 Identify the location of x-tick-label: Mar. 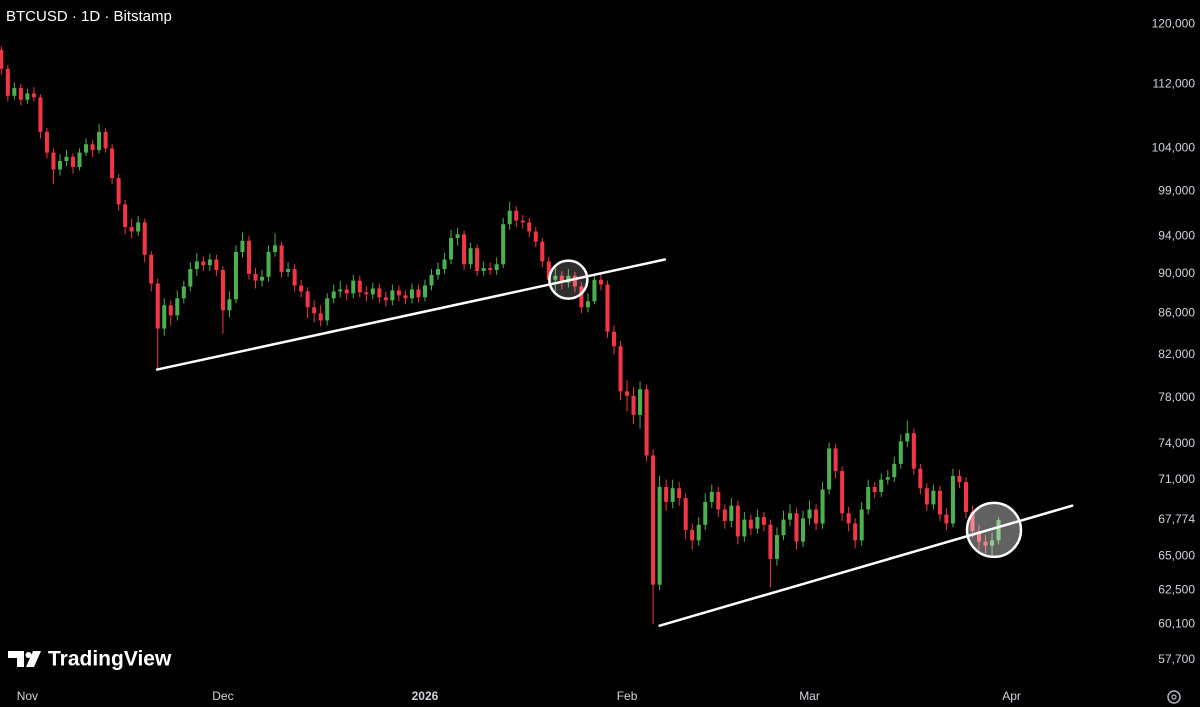
(809, 696).